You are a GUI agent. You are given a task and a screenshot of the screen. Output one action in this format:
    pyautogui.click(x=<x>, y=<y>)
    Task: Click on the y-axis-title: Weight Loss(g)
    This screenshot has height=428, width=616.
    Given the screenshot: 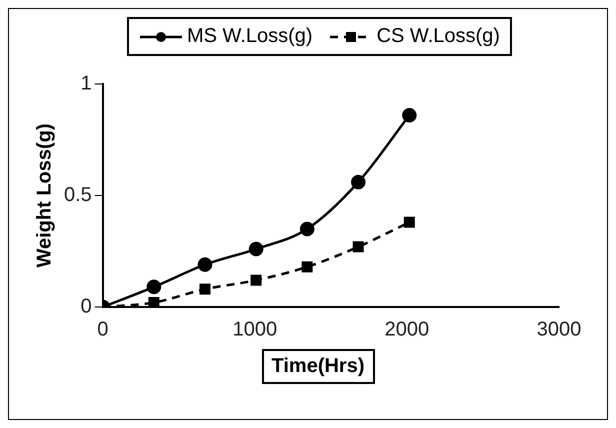 What is the action you would take?
    pyautogui.click(x=45, y=195)
    